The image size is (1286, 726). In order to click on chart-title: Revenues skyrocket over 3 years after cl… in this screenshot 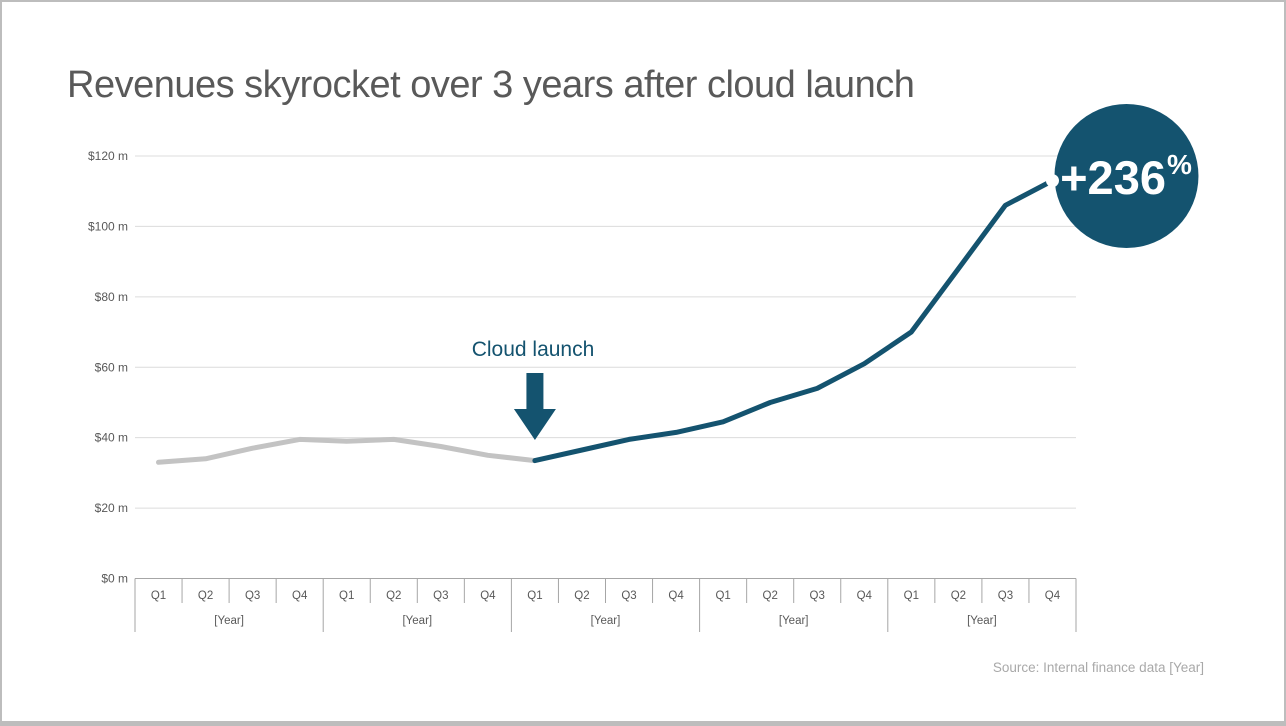, I will do `click(491, 85)`.